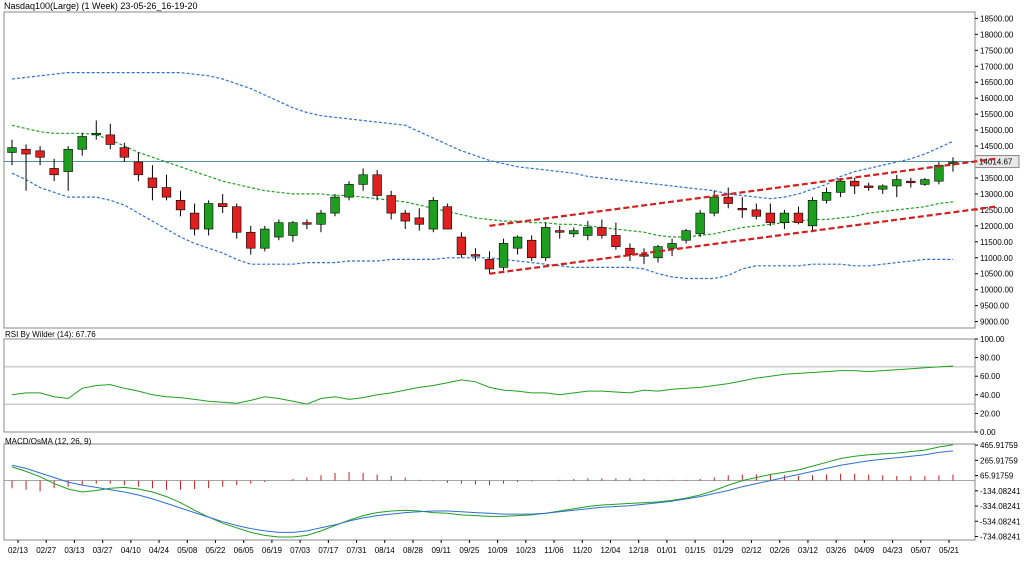 This screenshot has height=569, width=1024. Describe the element at coordinates (997, 178) in the screenshot. I see `price-tick-label: 13500.00` at that location.